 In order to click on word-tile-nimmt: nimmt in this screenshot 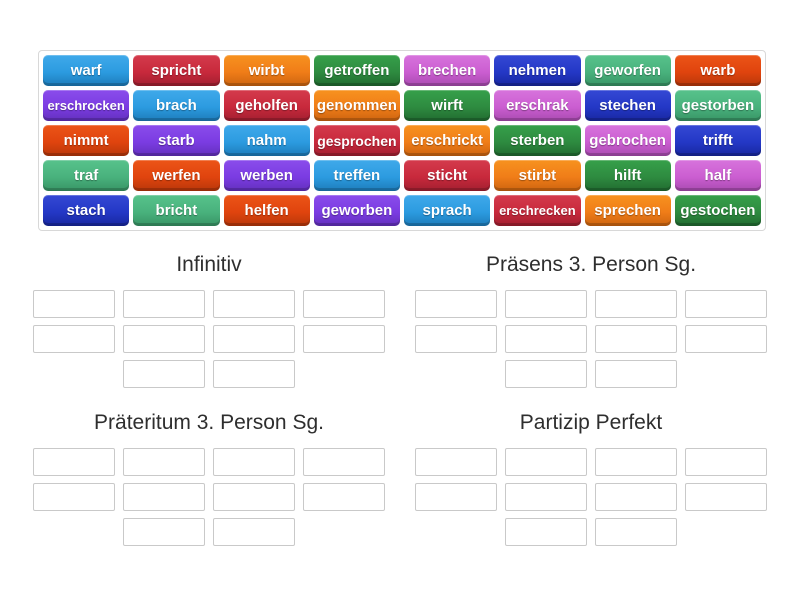, I will do `click(86, 140)`.